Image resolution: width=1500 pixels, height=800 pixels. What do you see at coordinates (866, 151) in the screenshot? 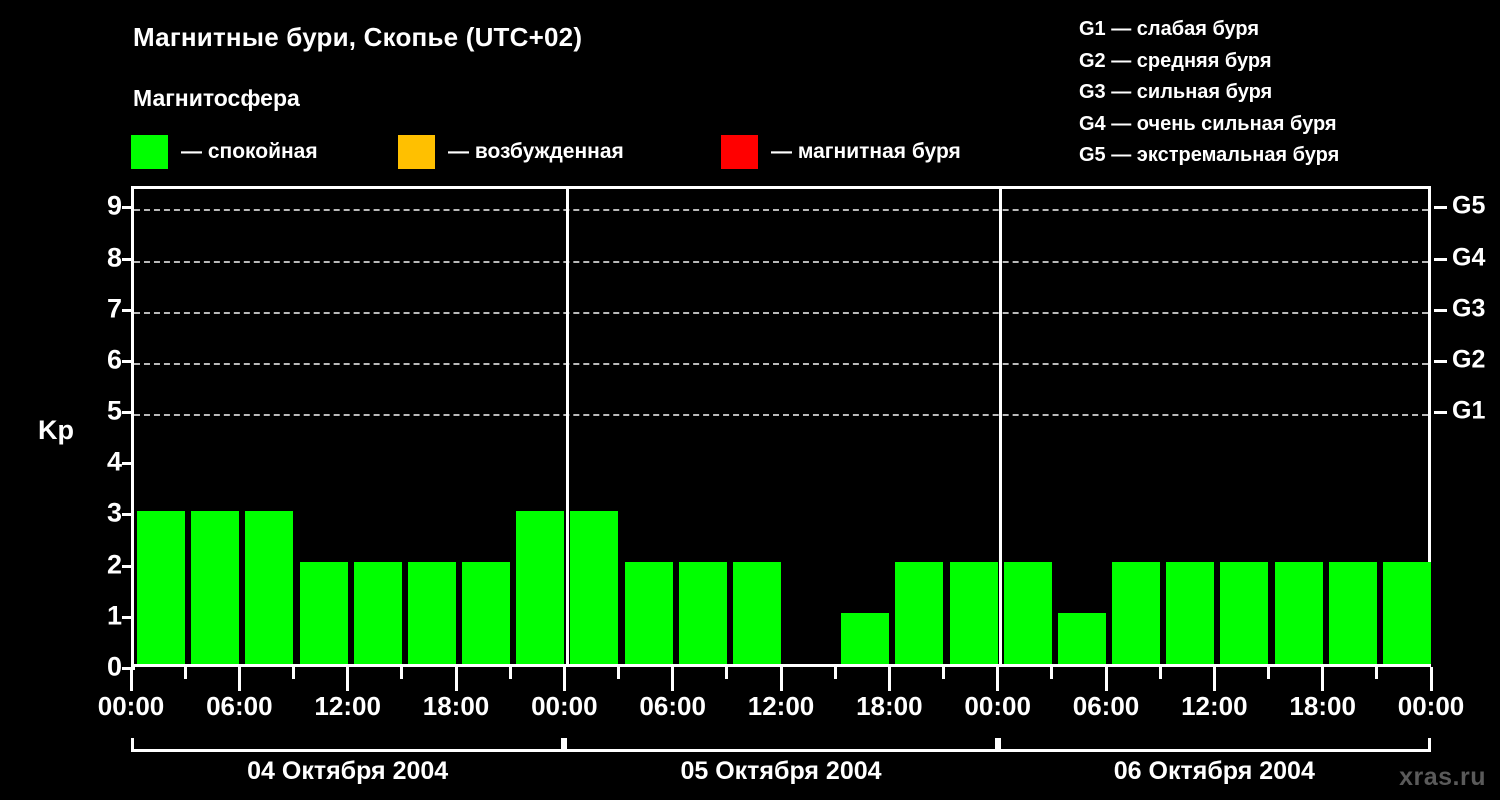
I see `legend-label-3: — магнитная буря` at bounding box center [866, 151].